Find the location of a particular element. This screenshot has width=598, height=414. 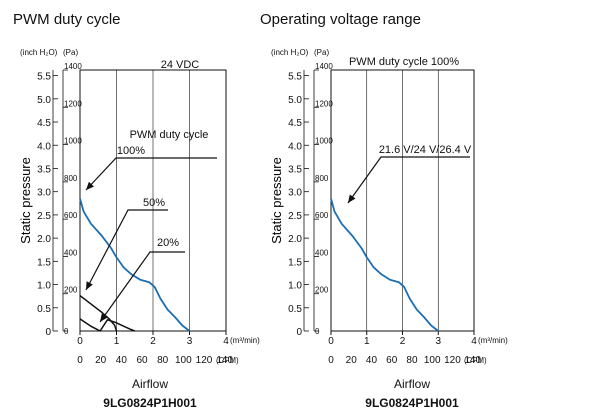

x-tick-label-m3min-left: 3 is located at coordinates (190, 341).